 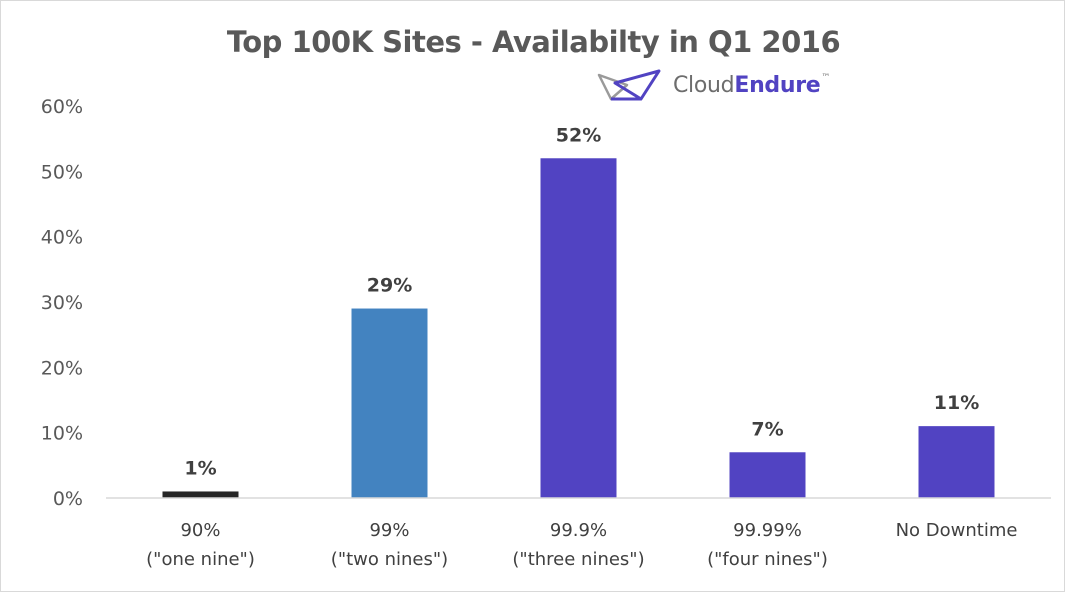 I want to click on cloudendure-logo-mark-icon, so click(x=629, y=85).